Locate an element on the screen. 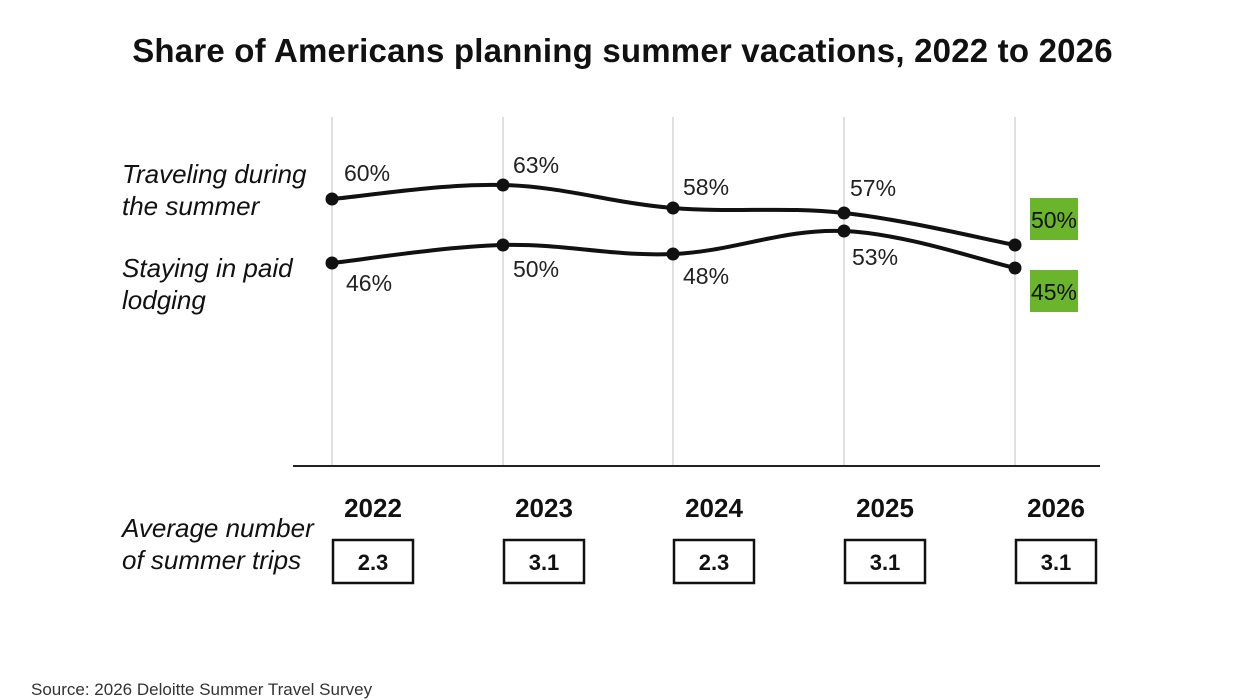  trips-box-2026 is located at coordinates (1056, 561).